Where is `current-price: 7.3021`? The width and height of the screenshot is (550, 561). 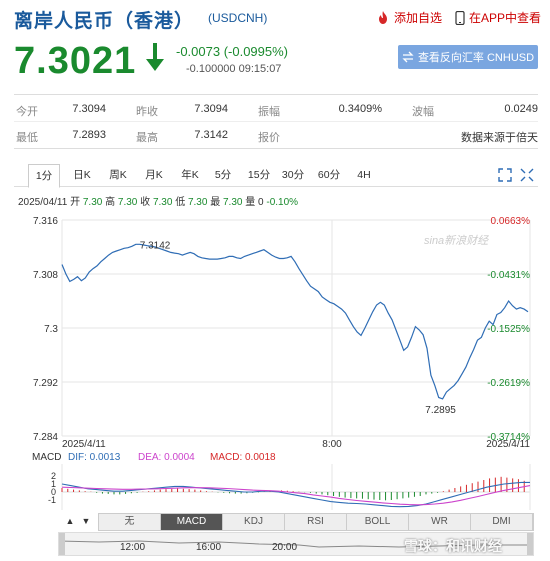 current-price: 7.3021 is located at coordinates (75, 61).